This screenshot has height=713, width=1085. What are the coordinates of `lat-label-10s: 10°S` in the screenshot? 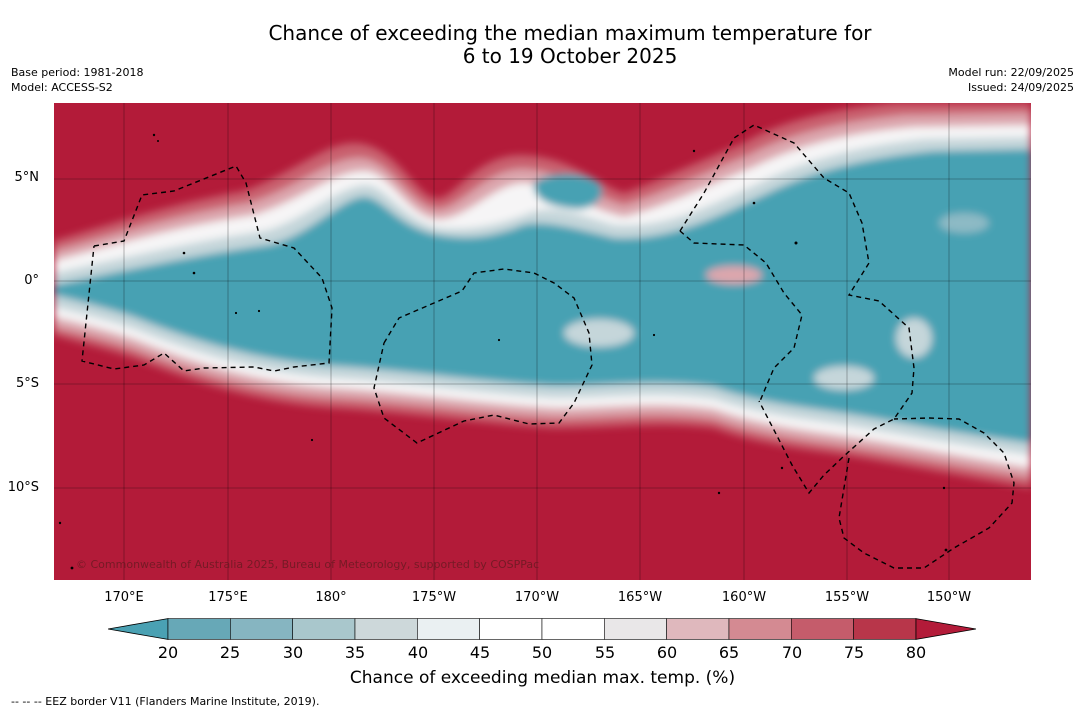 It's located at (23, 487).